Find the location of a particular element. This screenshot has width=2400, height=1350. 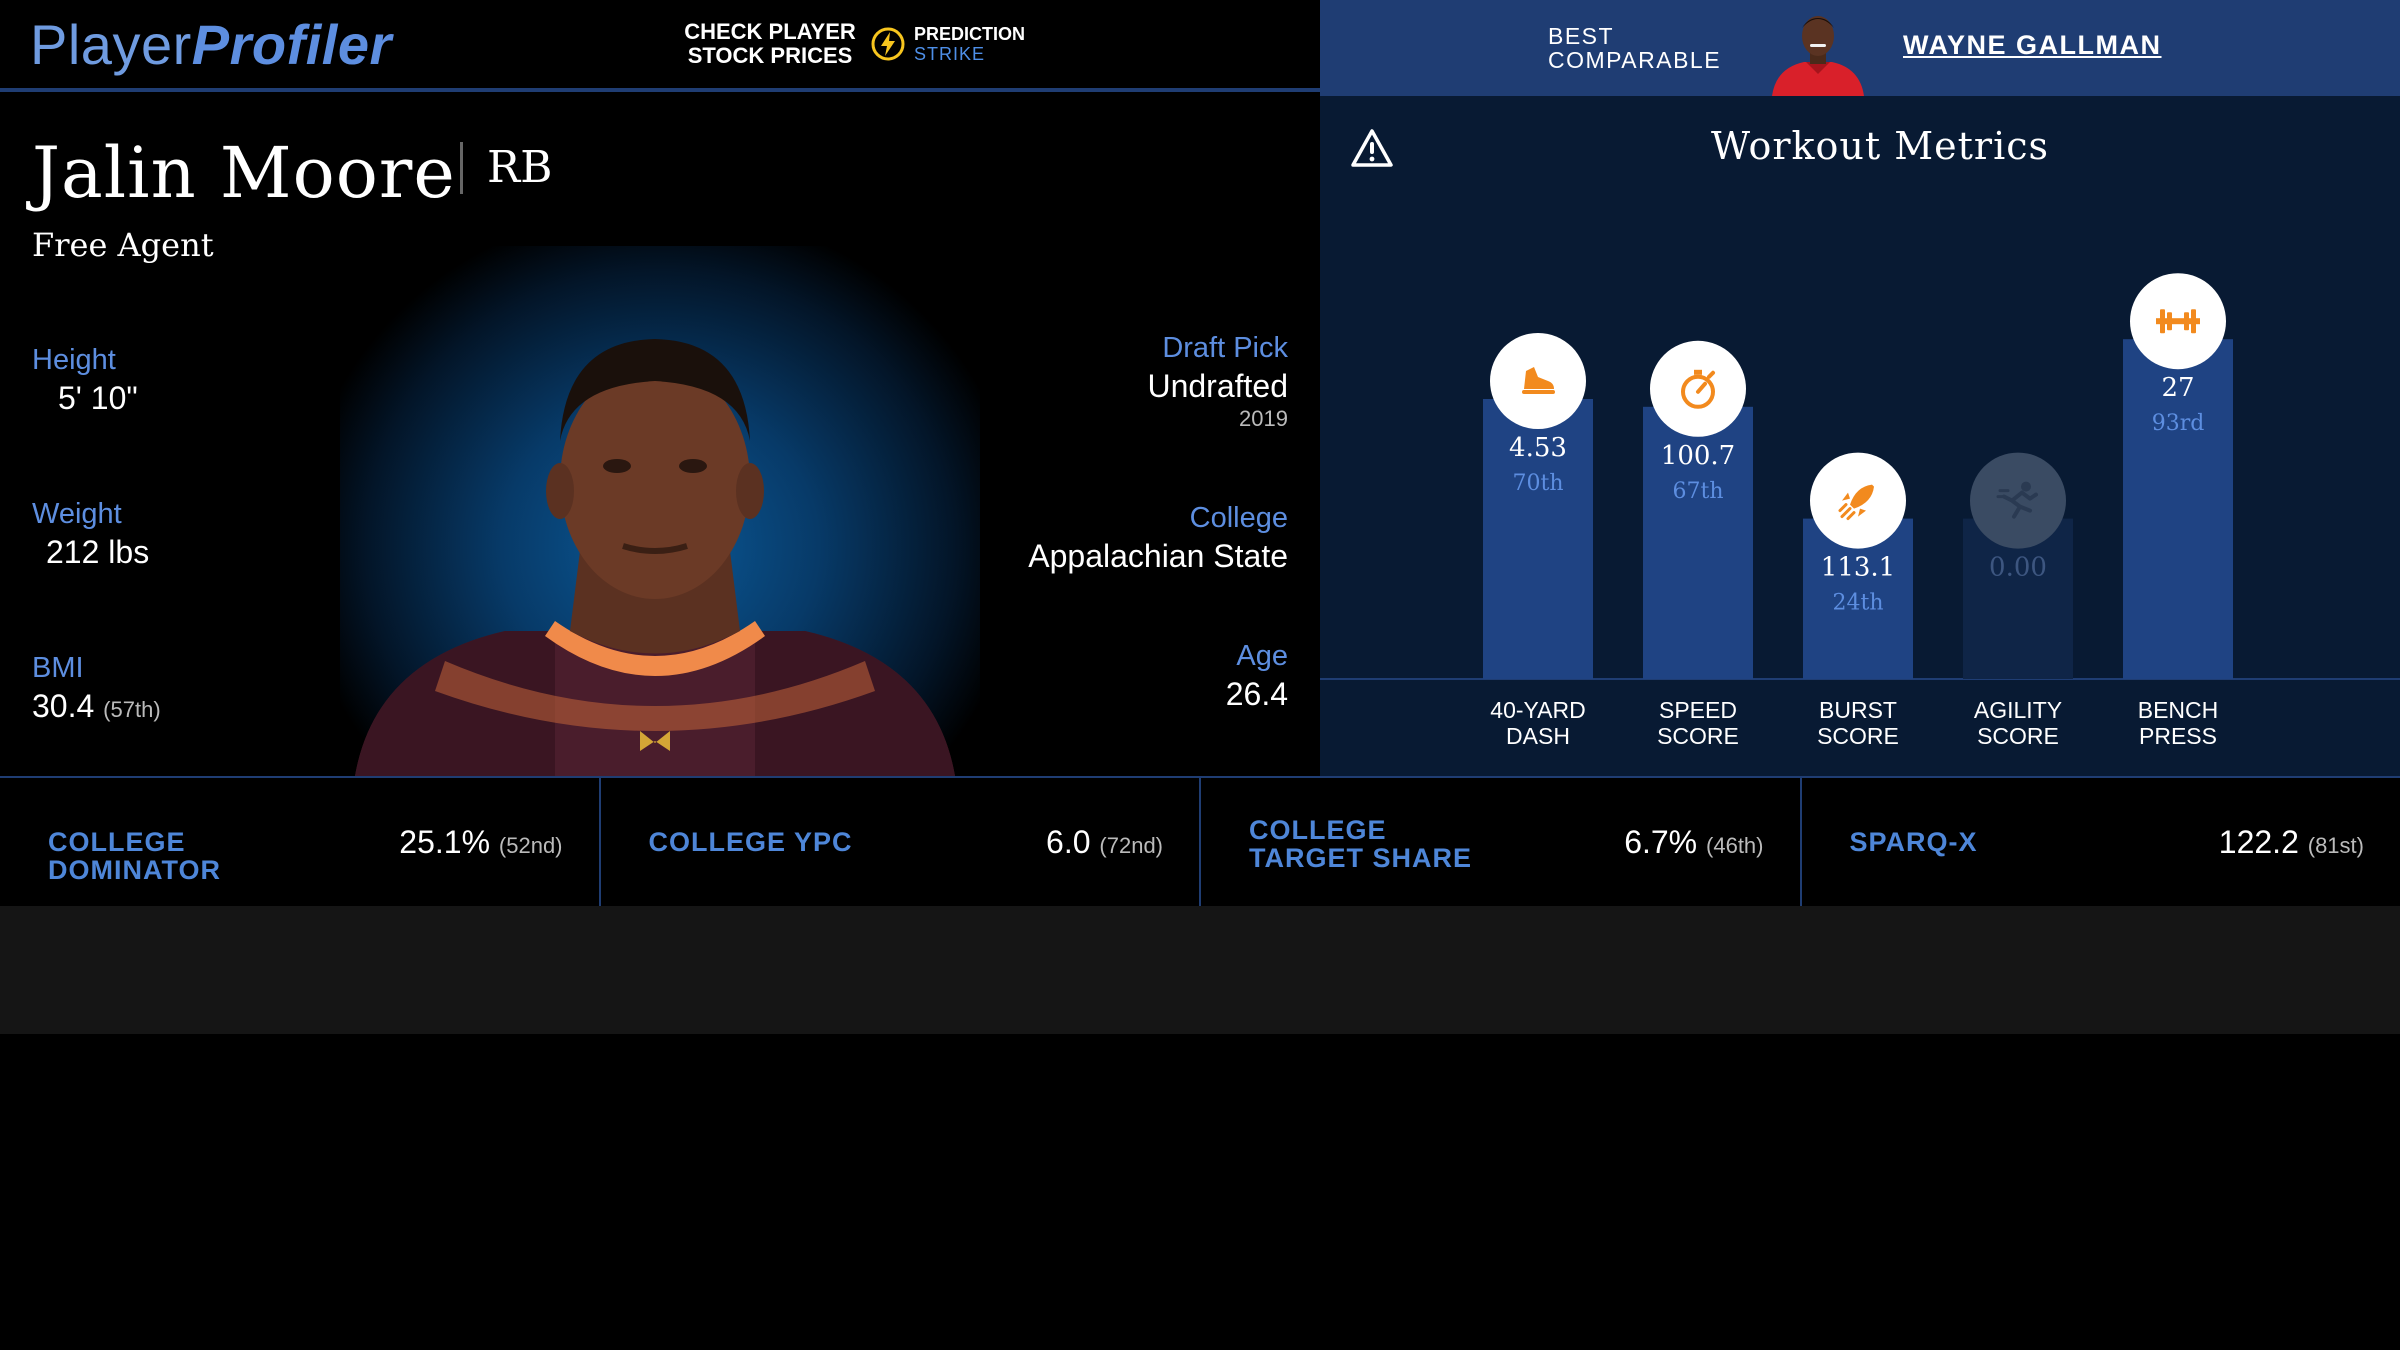

best-line-2: COMPARABLE is located at coordinates (1635, 60).